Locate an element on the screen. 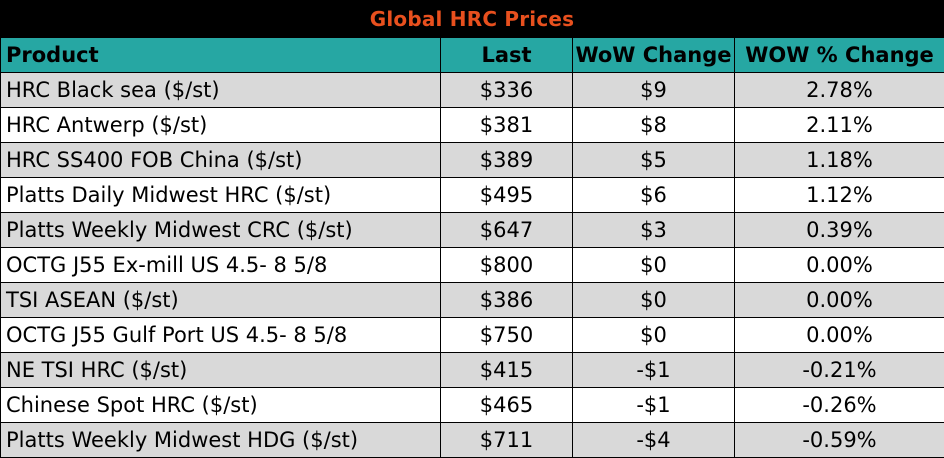  product-cell: OCTG J55 Ex-mill US 4.5- 8 5/8 is located at coordinates (220, 265).